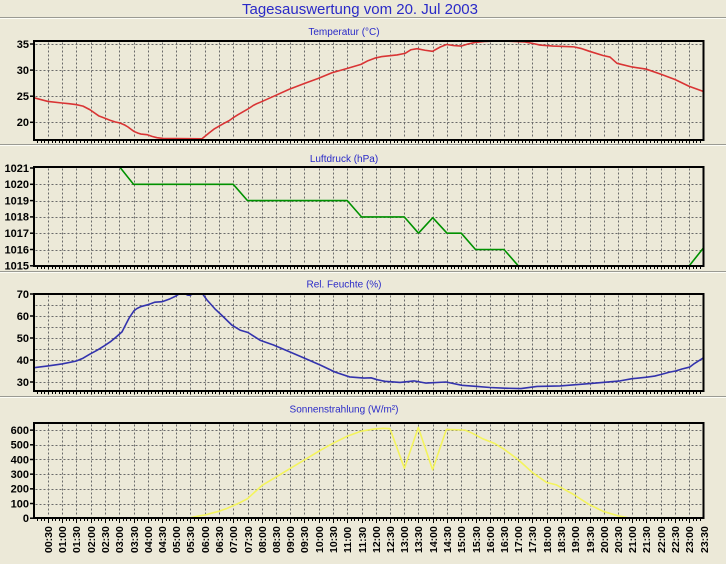 This screenshot has width=726, height=564. Describe the element at coordinates (20, 490) in the screenshot. I see `svg-text: 200` at that location.